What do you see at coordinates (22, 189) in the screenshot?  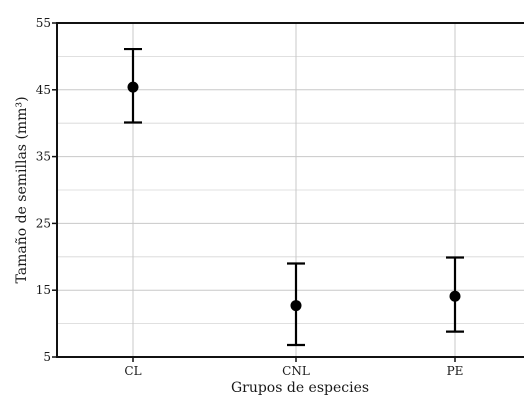 I see `y-axis-label: Tamaño de semillas (mm³)` at bounding box center [22, 189].